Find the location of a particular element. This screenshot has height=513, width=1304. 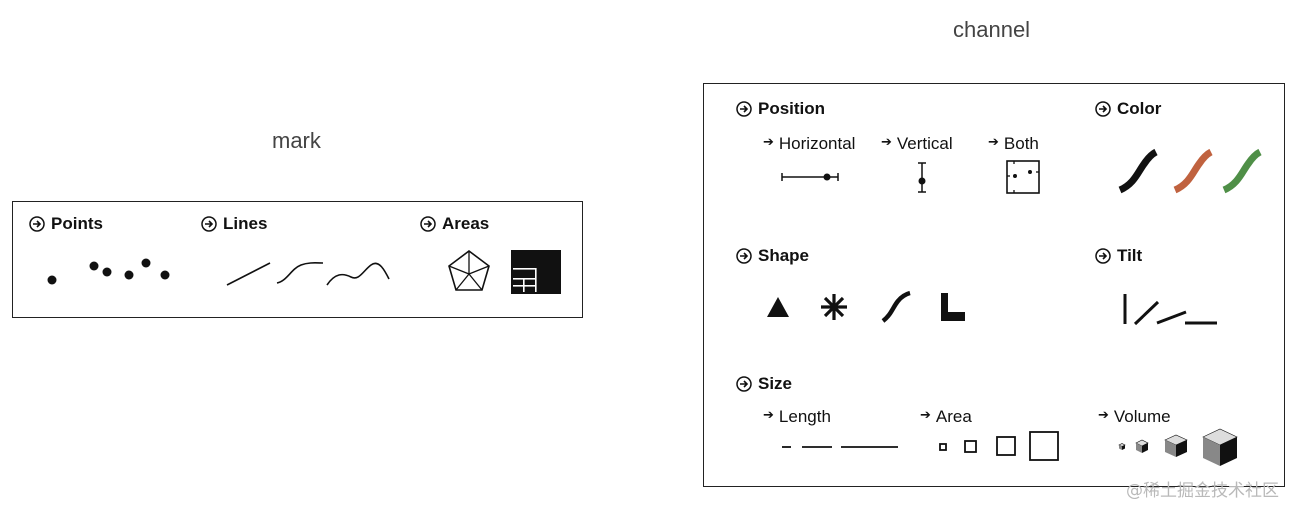

color-glyph is located at coordinates (1190, 171).